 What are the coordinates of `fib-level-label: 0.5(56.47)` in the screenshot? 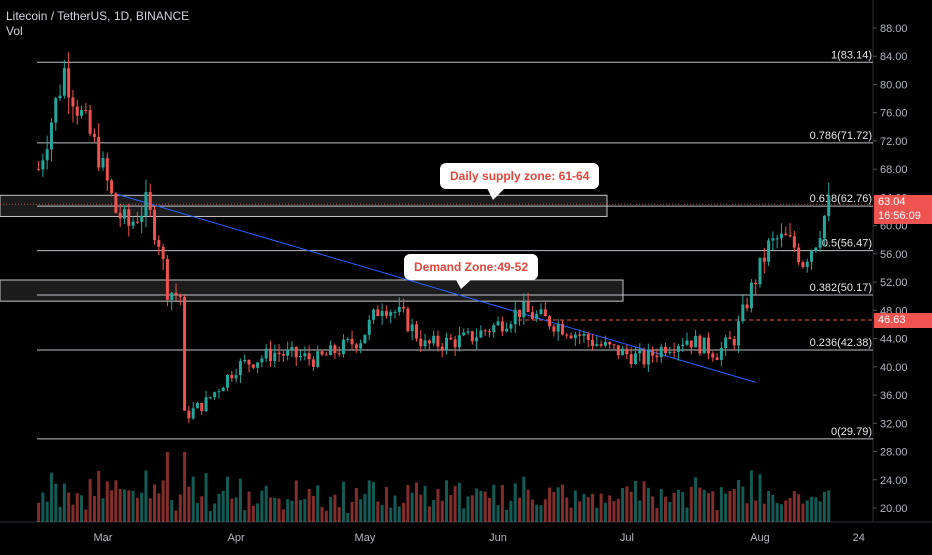 It's located at (847, 244).